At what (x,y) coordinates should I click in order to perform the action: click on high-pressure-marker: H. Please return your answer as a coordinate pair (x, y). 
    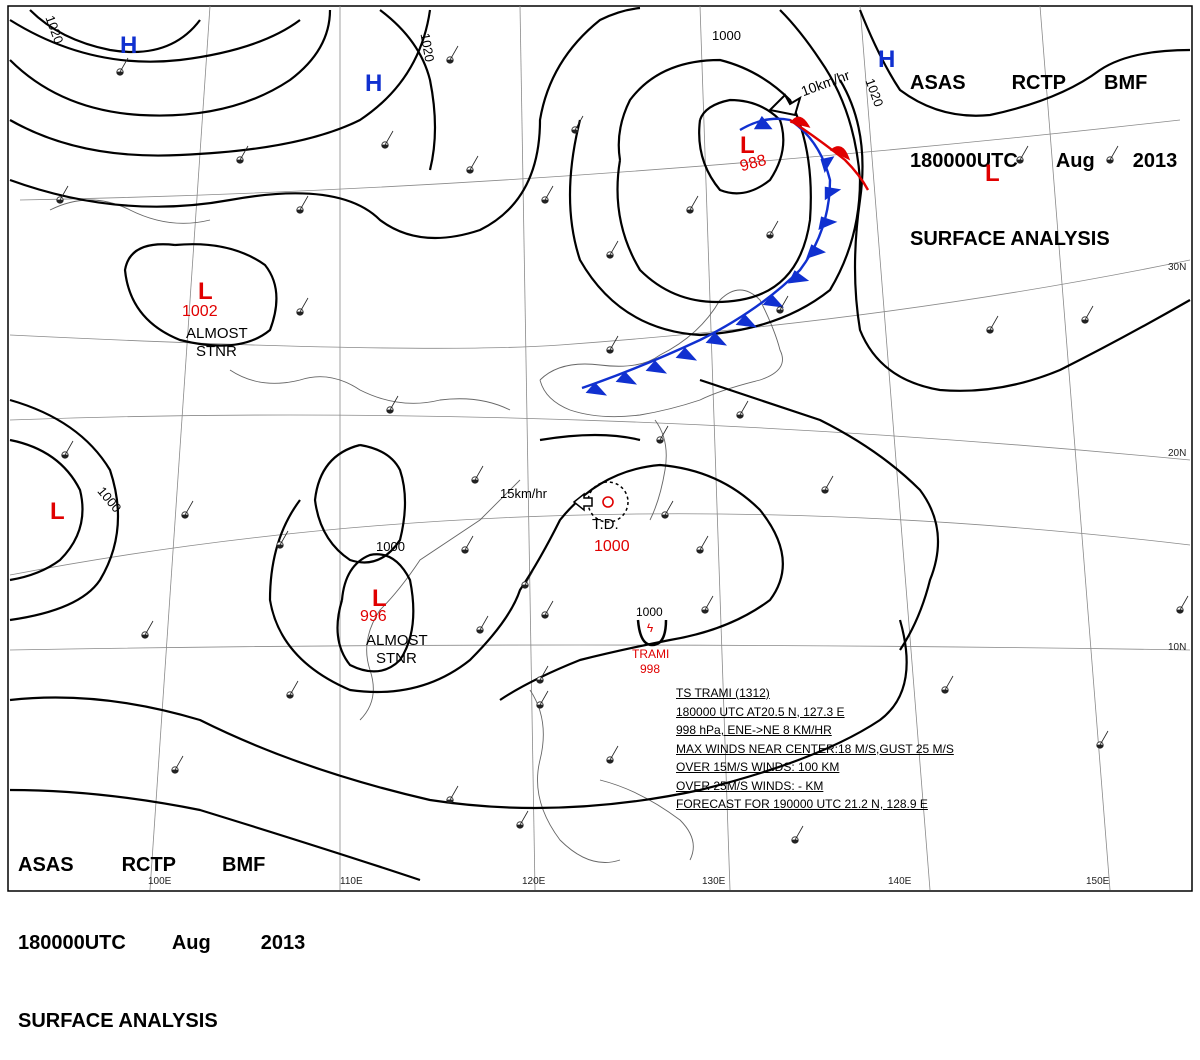
    Looking at the image, I should click on (887, 59).